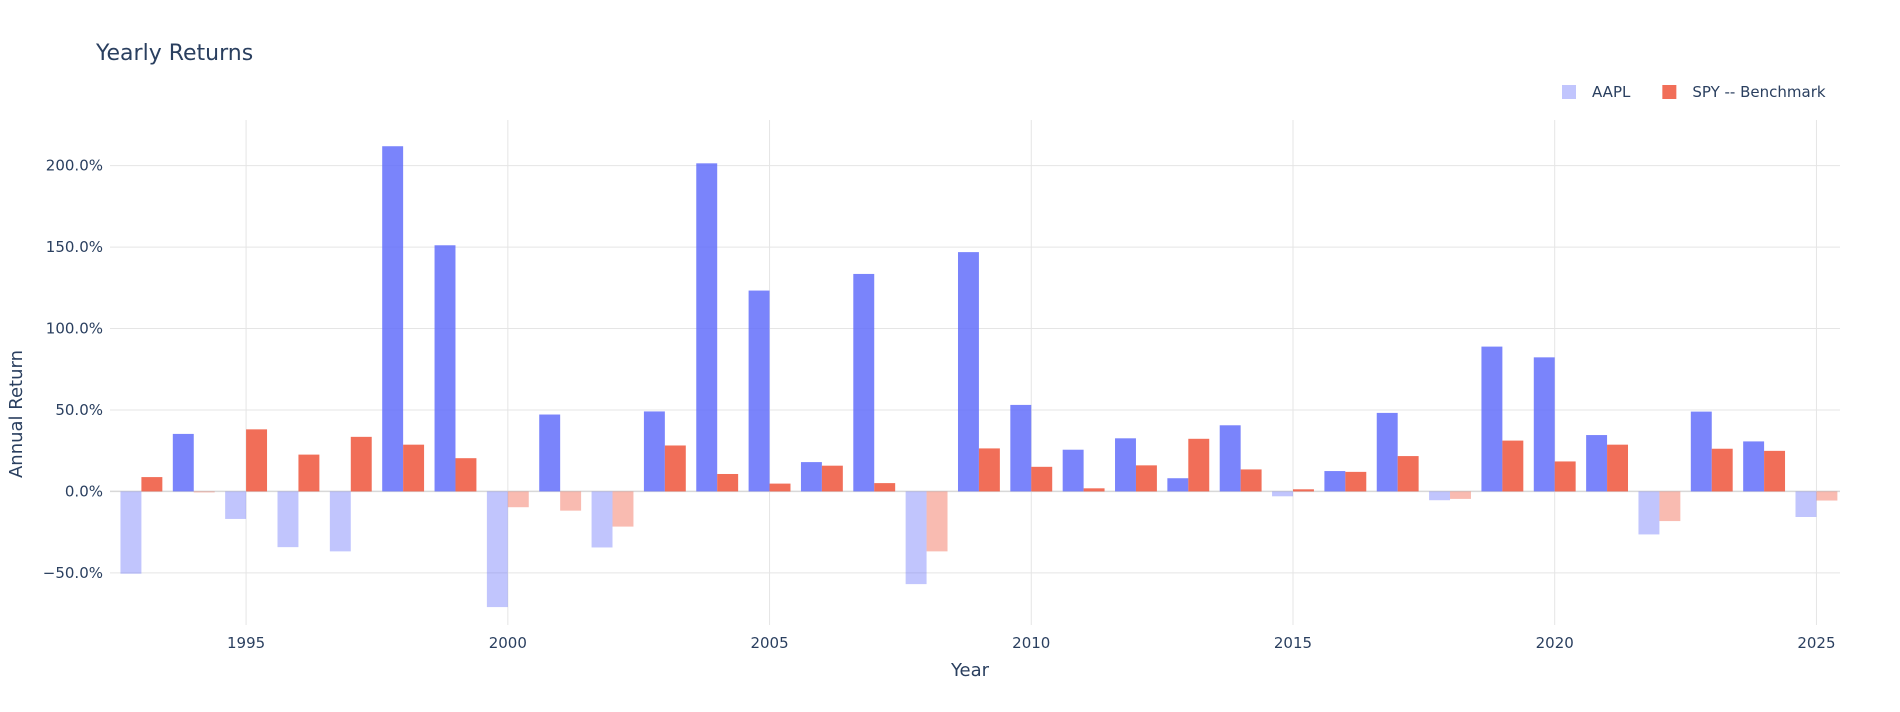  I want to click on x-tick-label: 1995, so click(246, 643).